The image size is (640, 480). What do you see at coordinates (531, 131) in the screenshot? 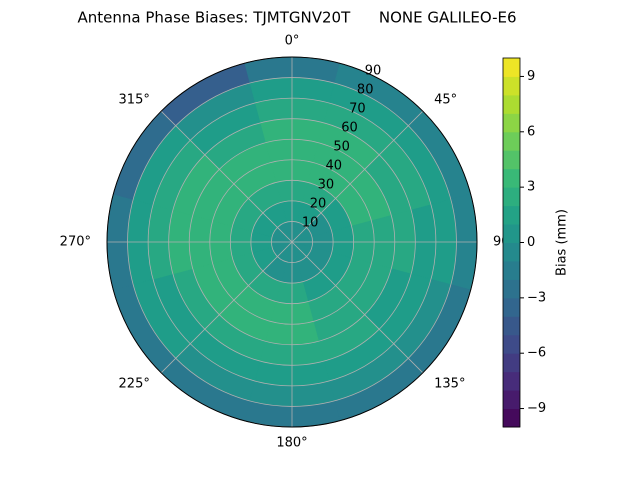
I see `colorbar-tick-label: 6` at bounding box center [531, 131].